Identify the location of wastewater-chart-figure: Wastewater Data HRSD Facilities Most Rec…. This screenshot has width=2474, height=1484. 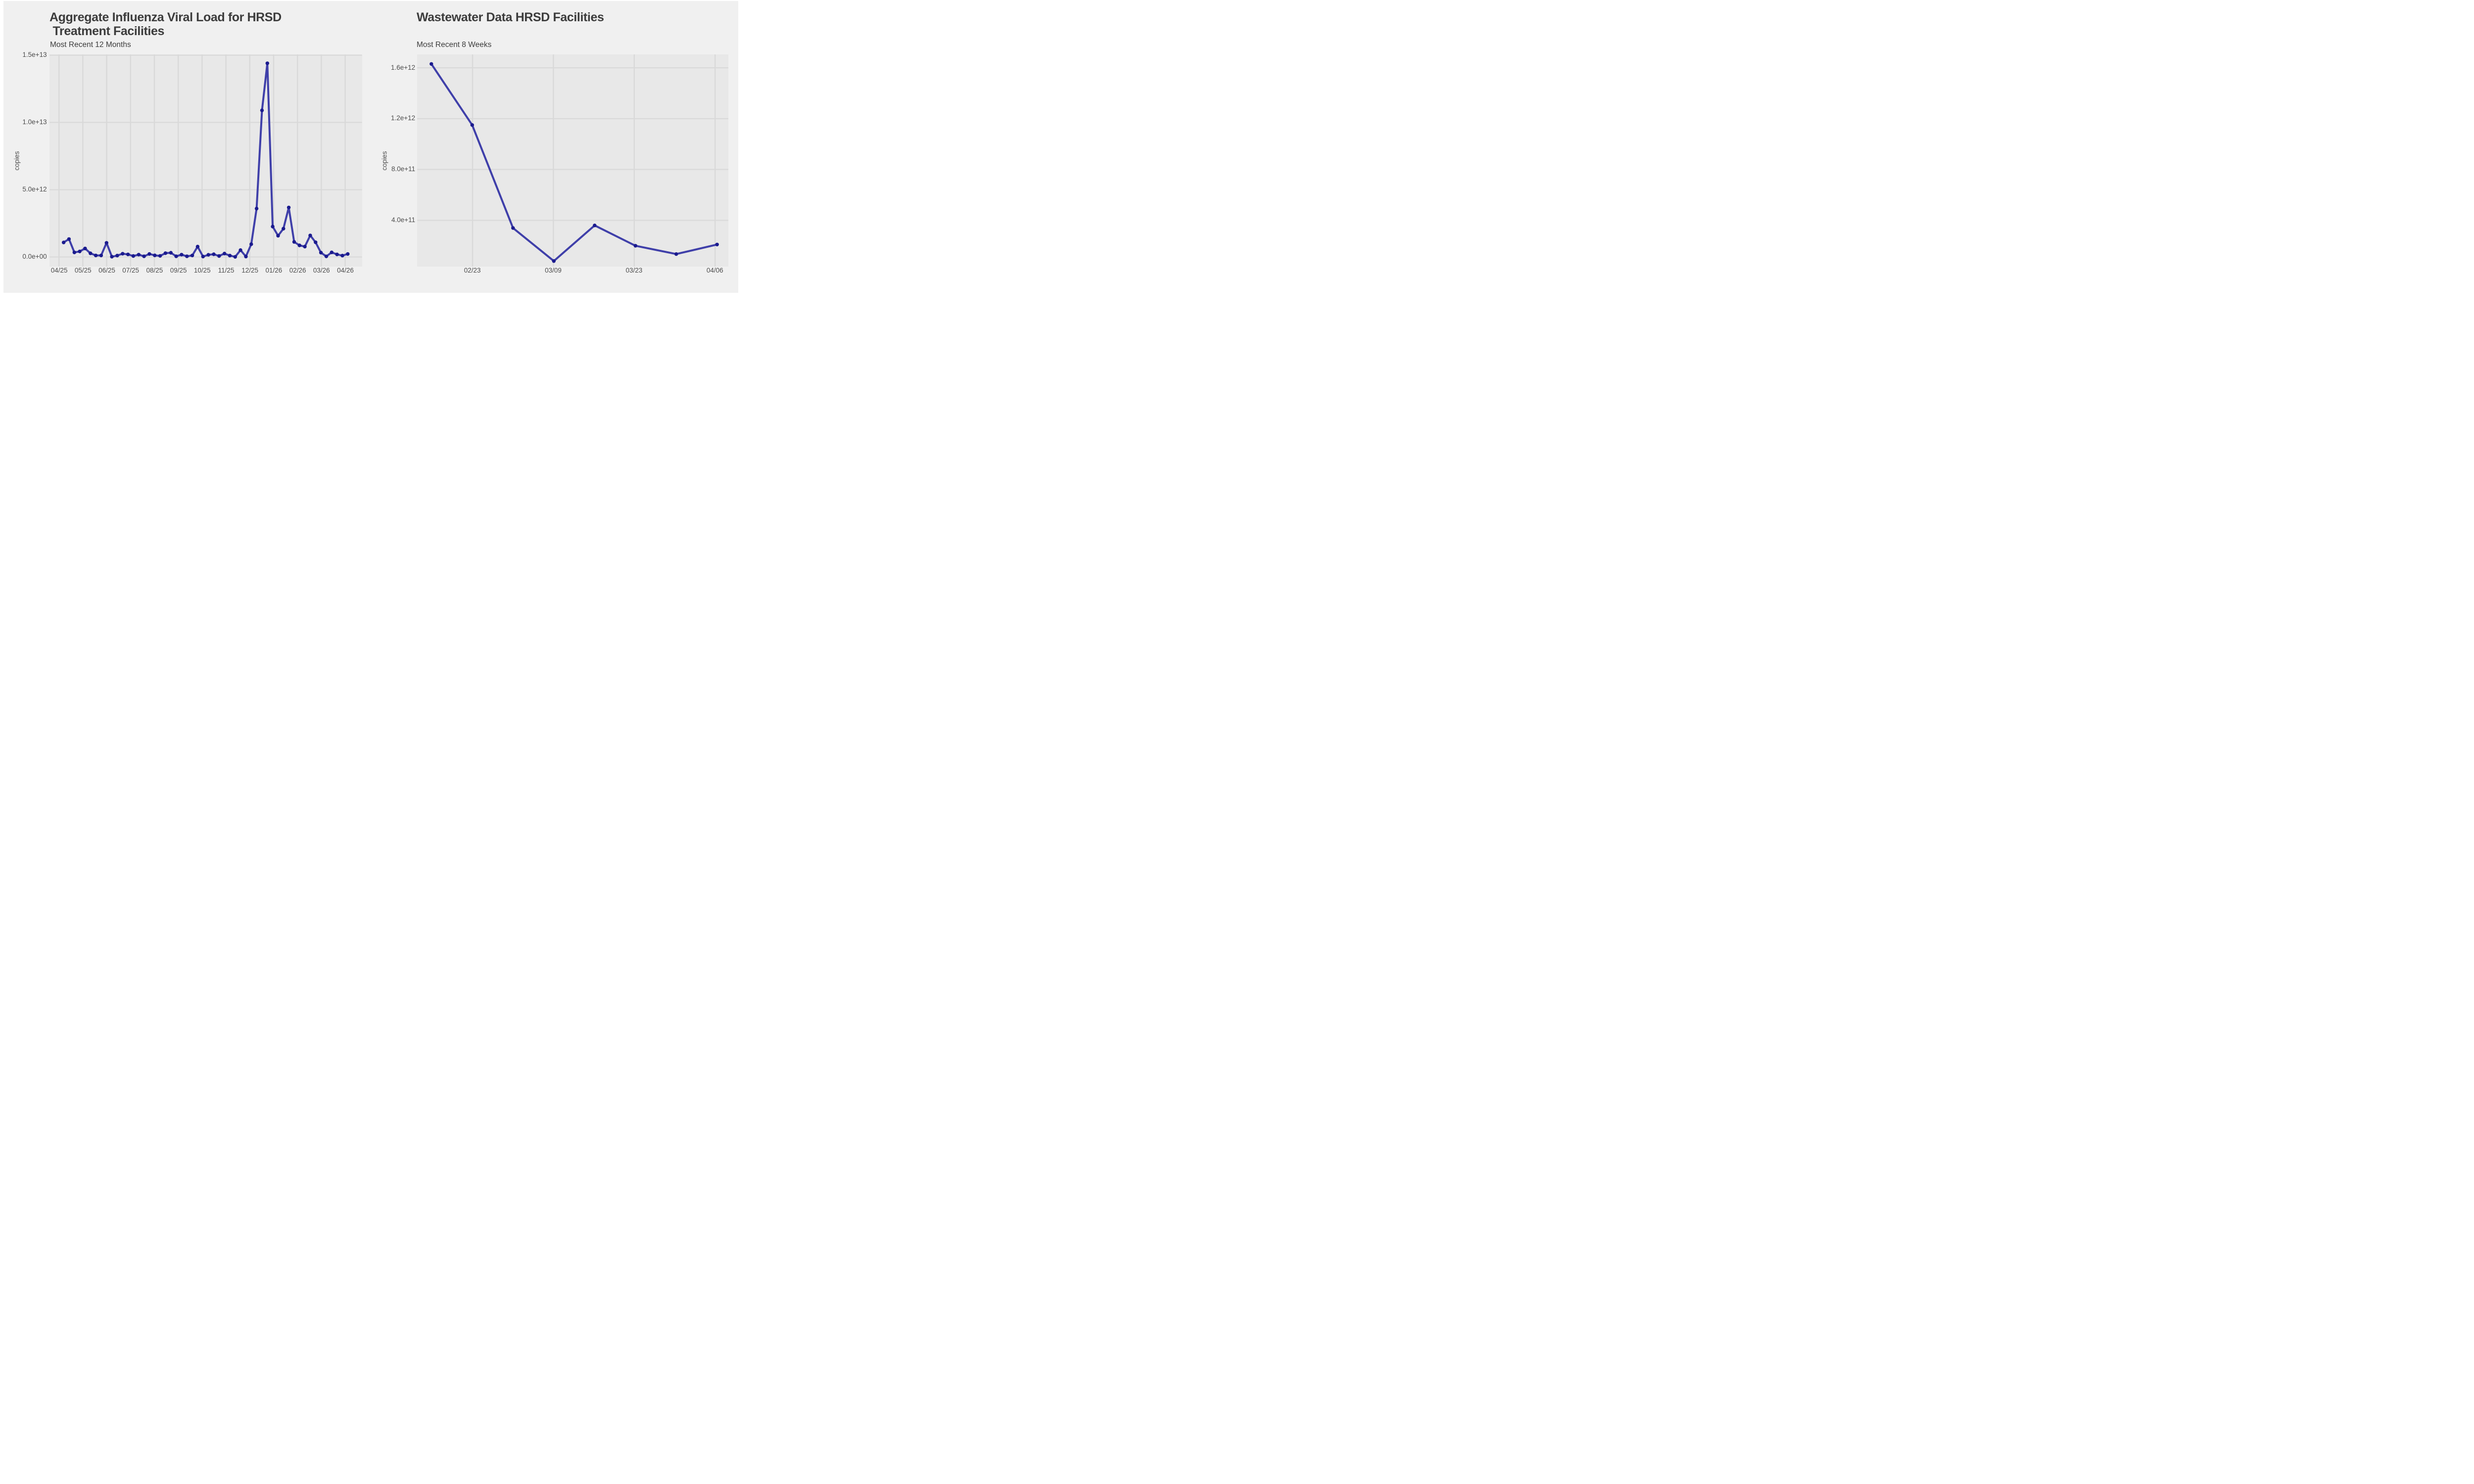
(557, 148).